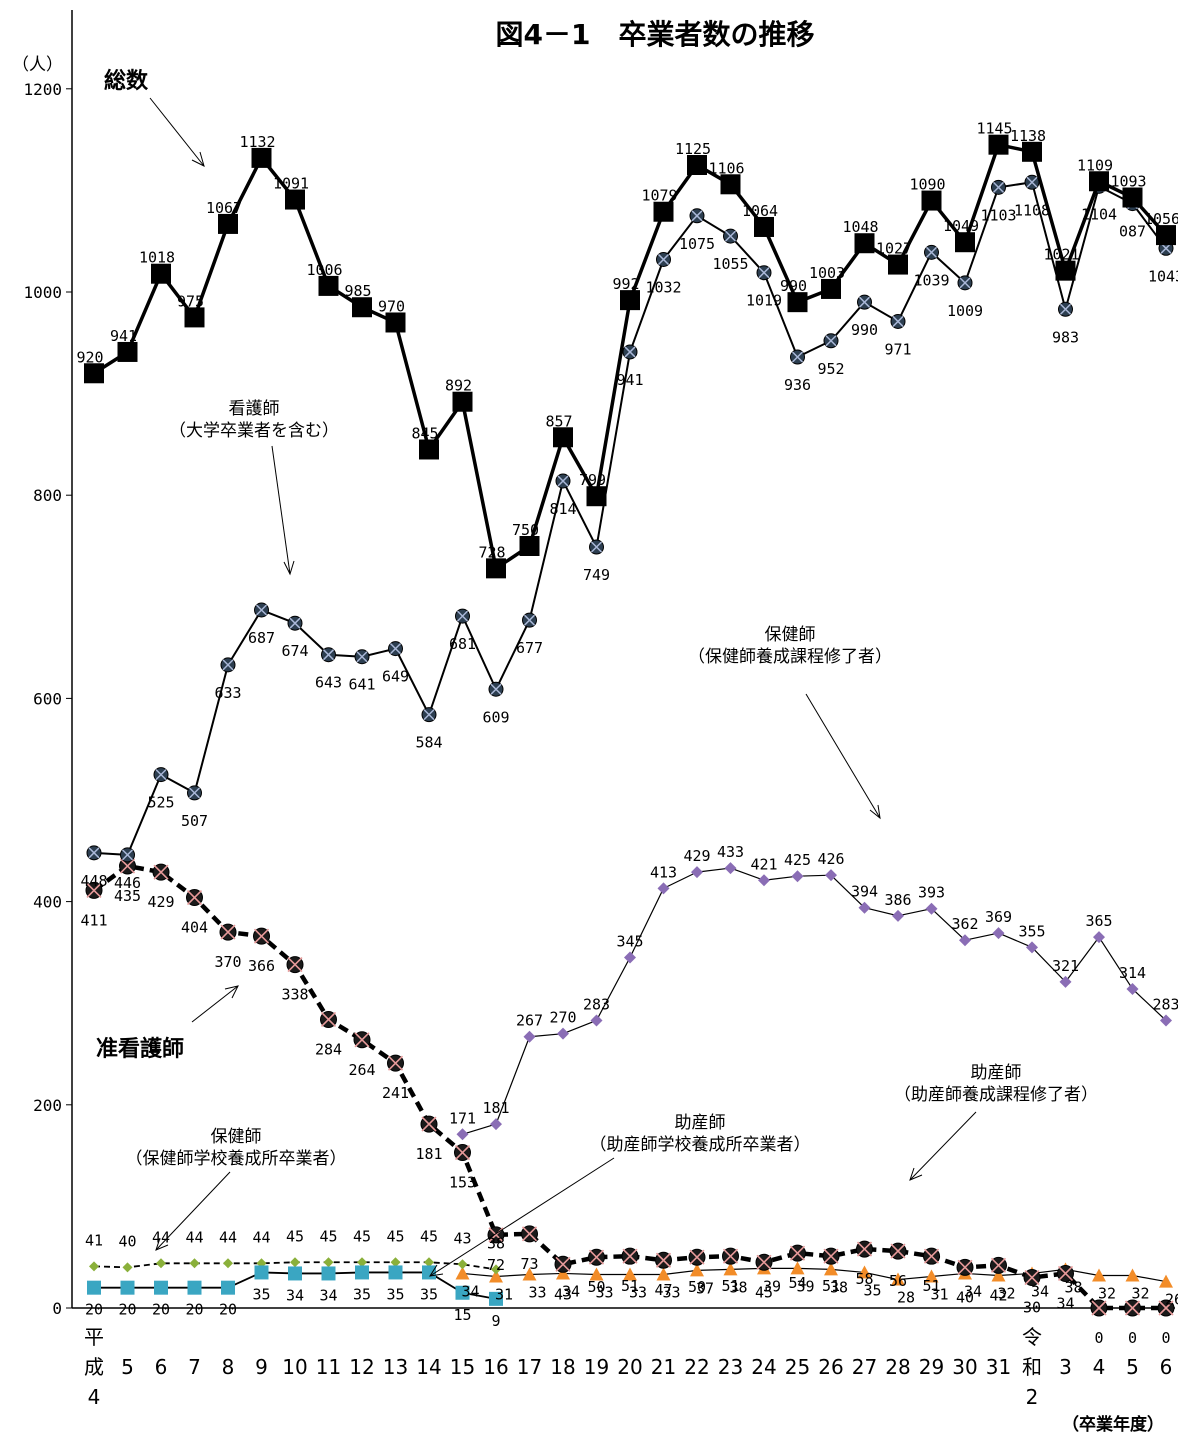  What do you see at coordinates (726, 168) in the screenshot?
I see `data-label-total: 1106` at bounding box center [726, 168].